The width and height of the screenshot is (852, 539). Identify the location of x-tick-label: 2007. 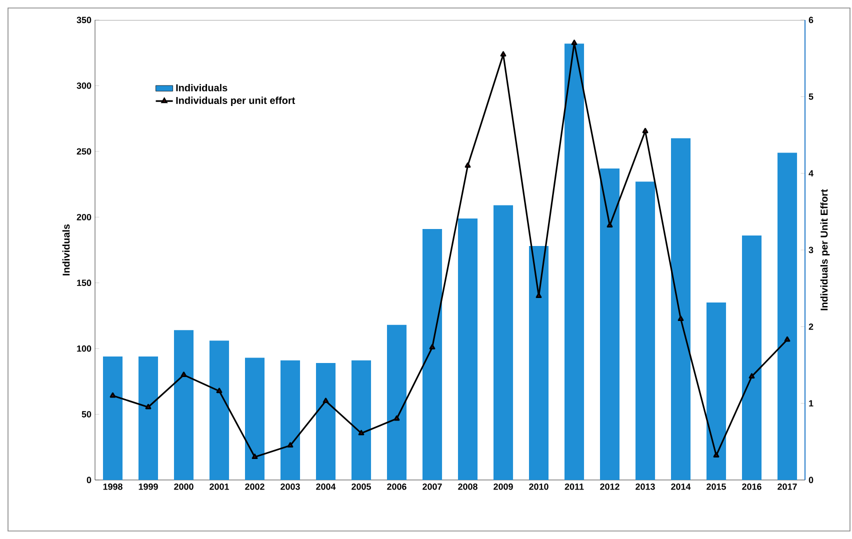
(432, 487).